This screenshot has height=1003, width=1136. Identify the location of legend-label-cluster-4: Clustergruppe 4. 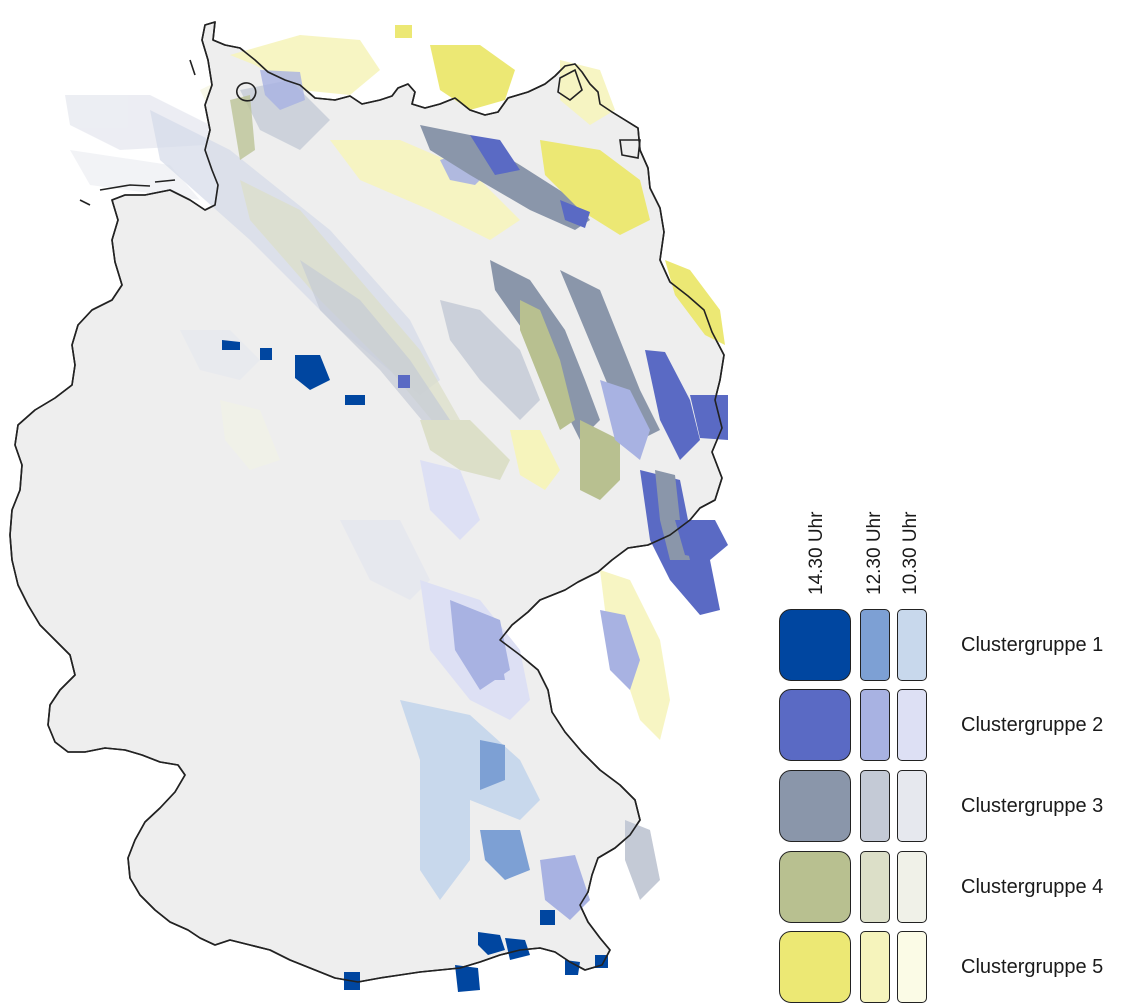
(1032, 887).